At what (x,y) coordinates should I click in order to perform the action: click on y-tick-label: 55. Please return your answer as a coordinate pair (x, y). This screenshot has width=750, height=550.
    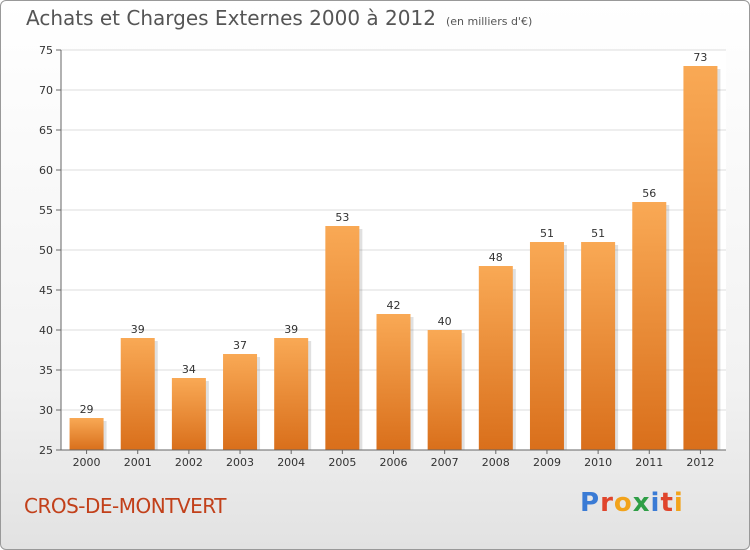
    Looking at the image, I should click on (46, 210).